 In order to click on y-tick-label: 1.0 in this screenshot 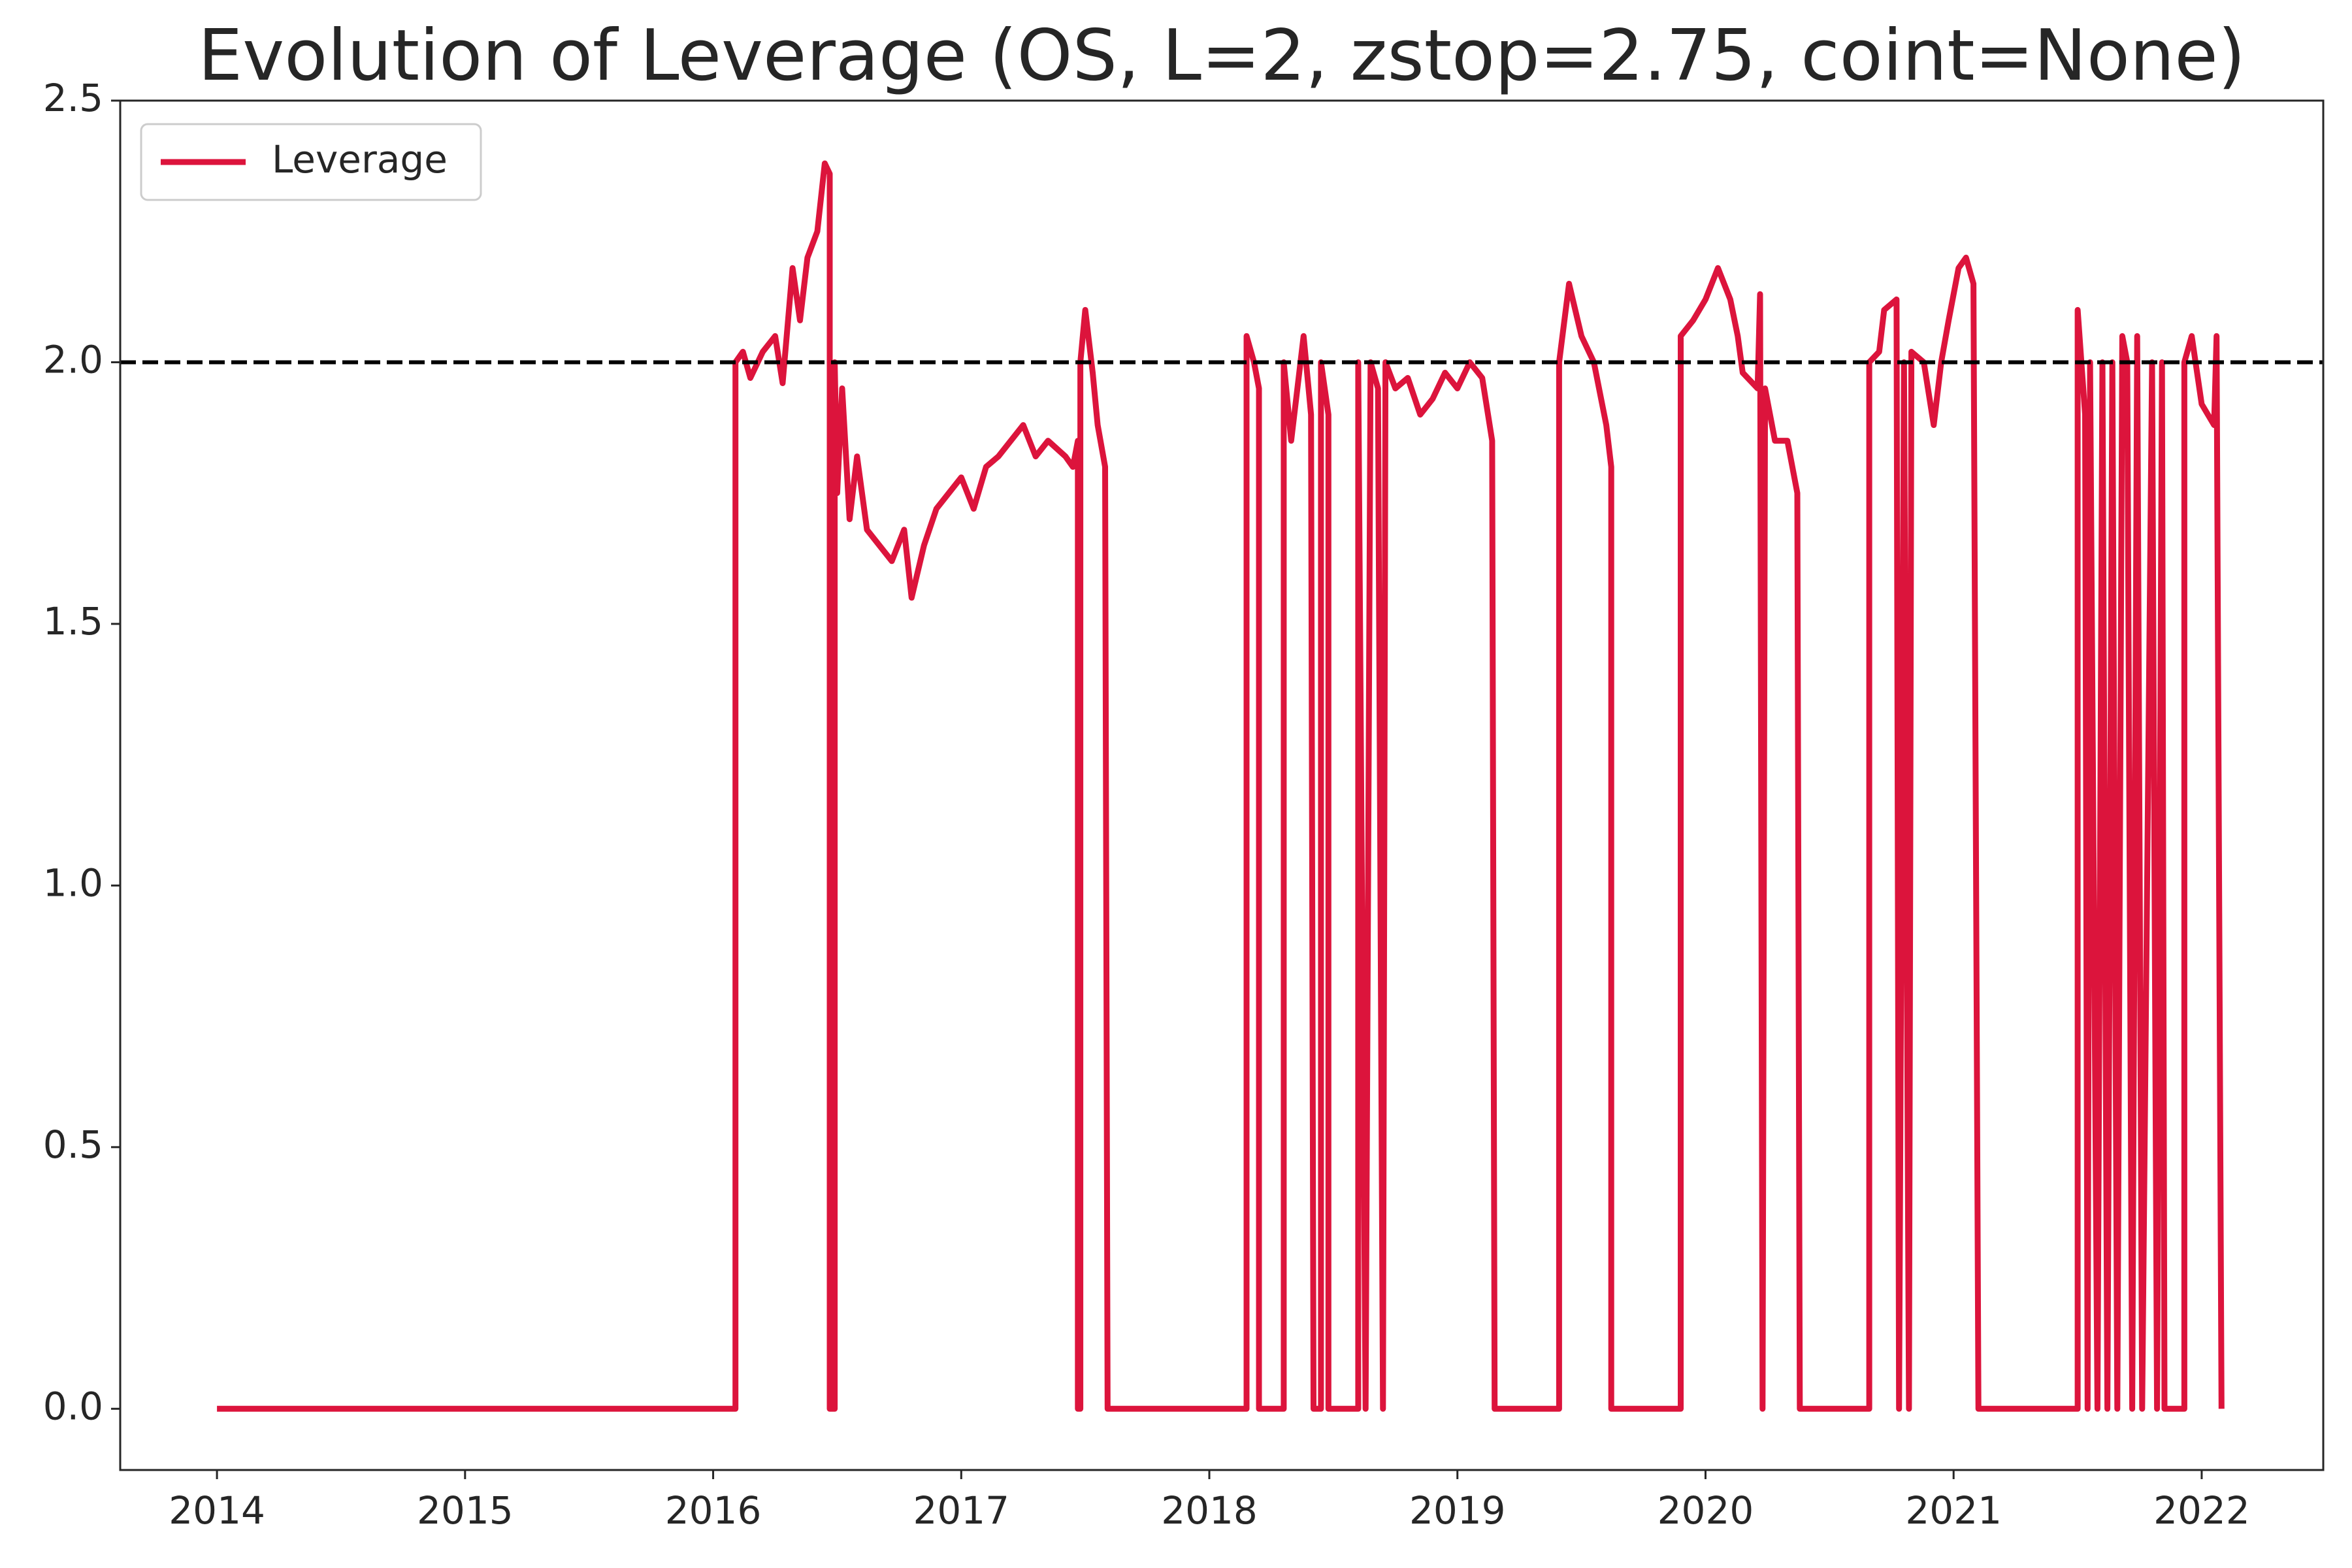, I will do `click(73, 882)`.